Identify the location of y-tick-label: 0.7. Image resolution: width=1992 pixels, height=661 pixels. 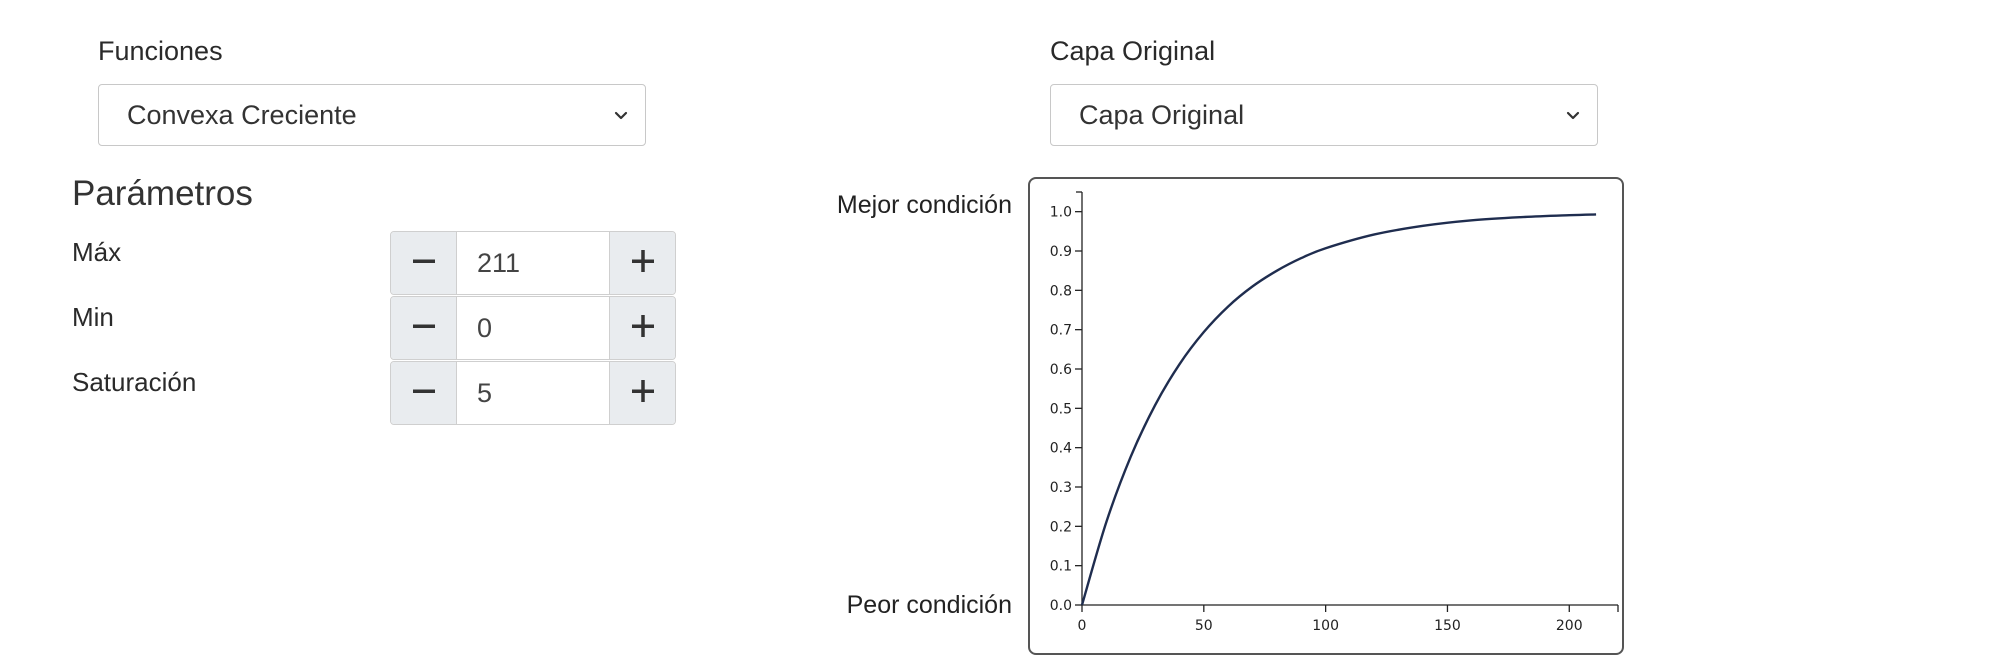
(1061, 331).